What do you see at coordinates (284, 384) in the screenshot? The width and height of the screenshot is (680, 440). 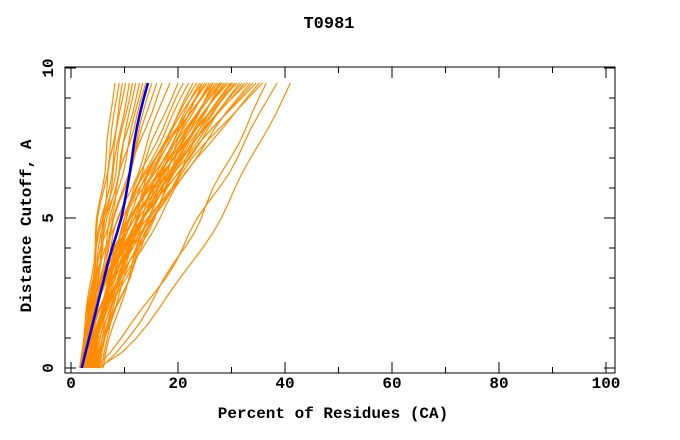 I see `x-tick-label: 40` at bounding box center [284, 384].